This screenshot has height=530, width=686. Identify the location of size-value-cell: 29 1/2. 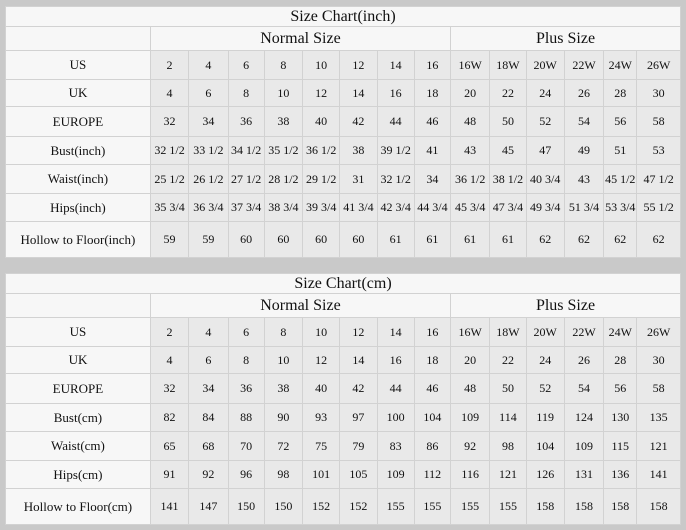
(321, 179).